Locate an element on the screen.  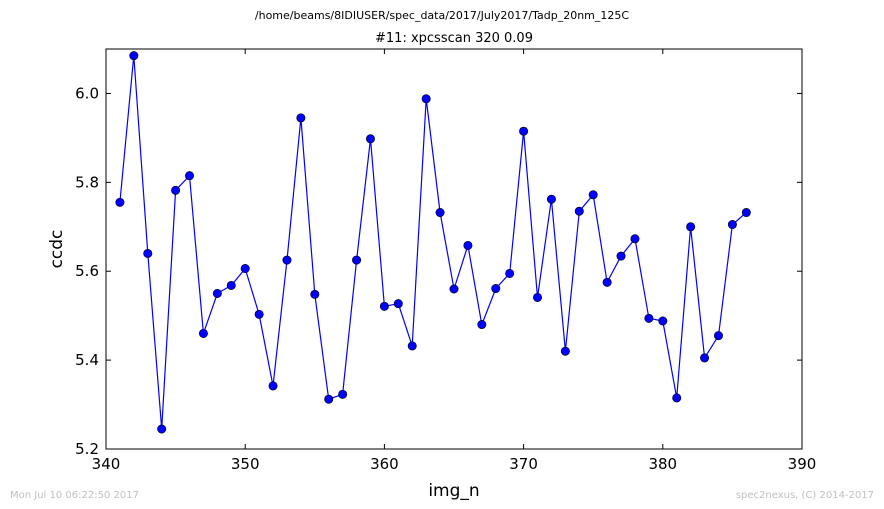
y-tick-label: 5.6 is located at coordinates (87, 271).